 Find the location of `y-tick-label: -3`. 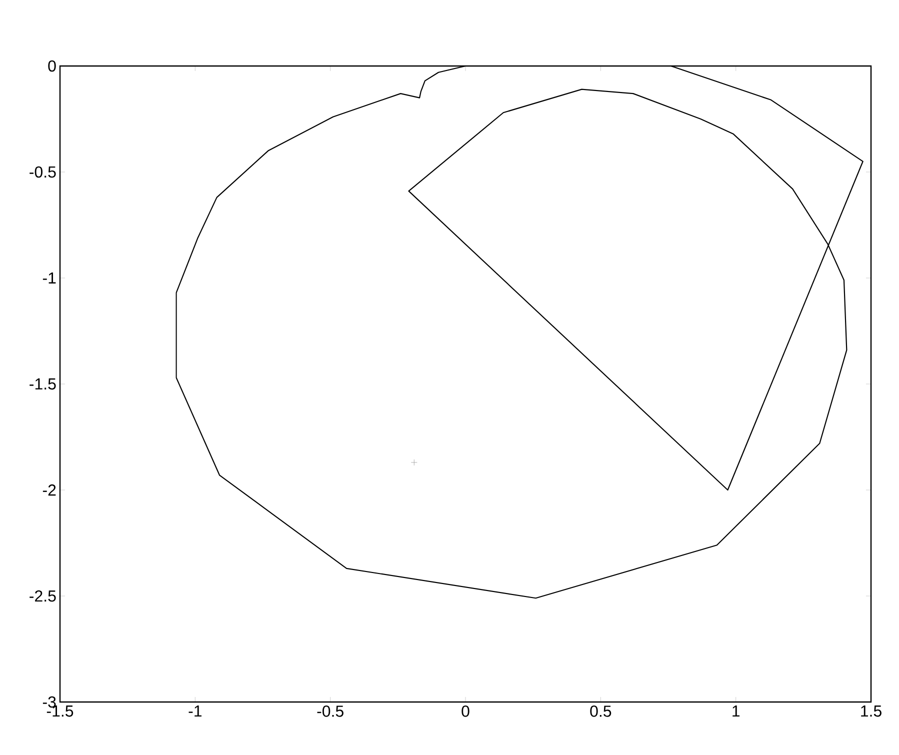

y-tick-label: -3 is located at coordinates (49, 702).